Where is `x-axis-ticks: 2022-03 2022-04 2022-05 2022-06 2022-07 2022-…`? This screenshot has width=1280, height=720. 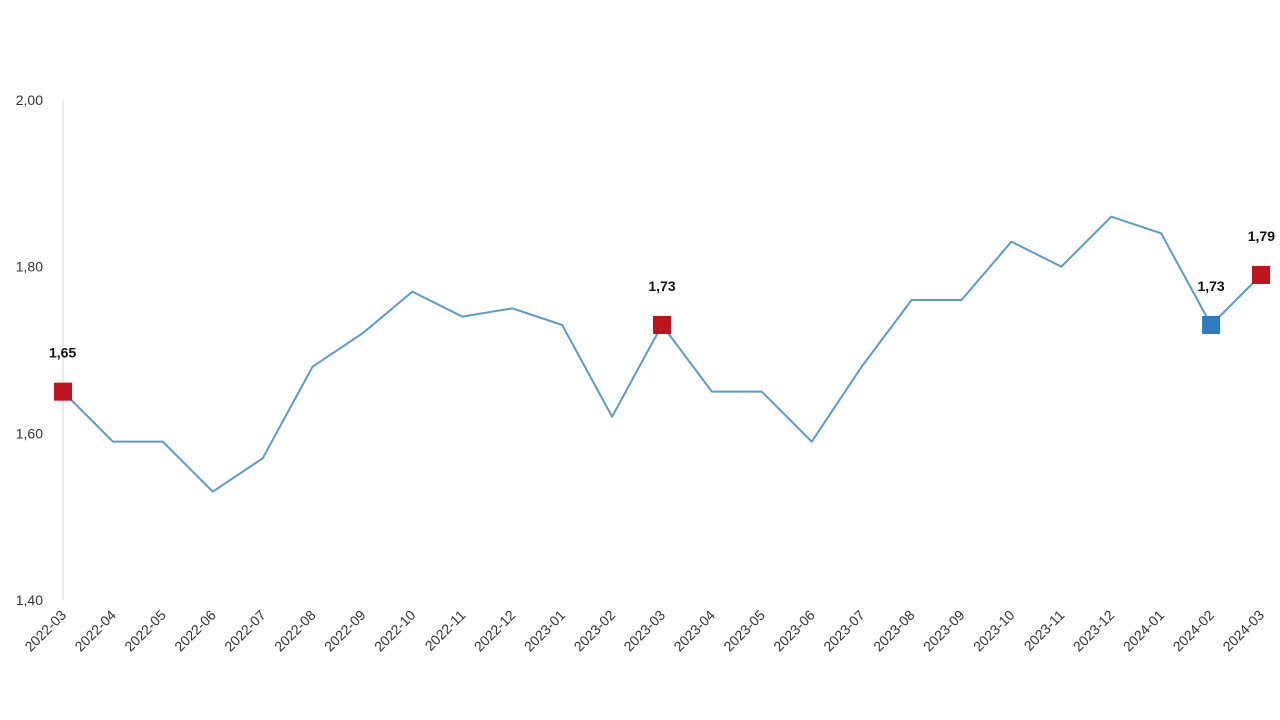
x-axis-ticks: 2022-03 2022-04 2022-05 2022-06 2022-07 2022-… is located at coordinates (644, 631).